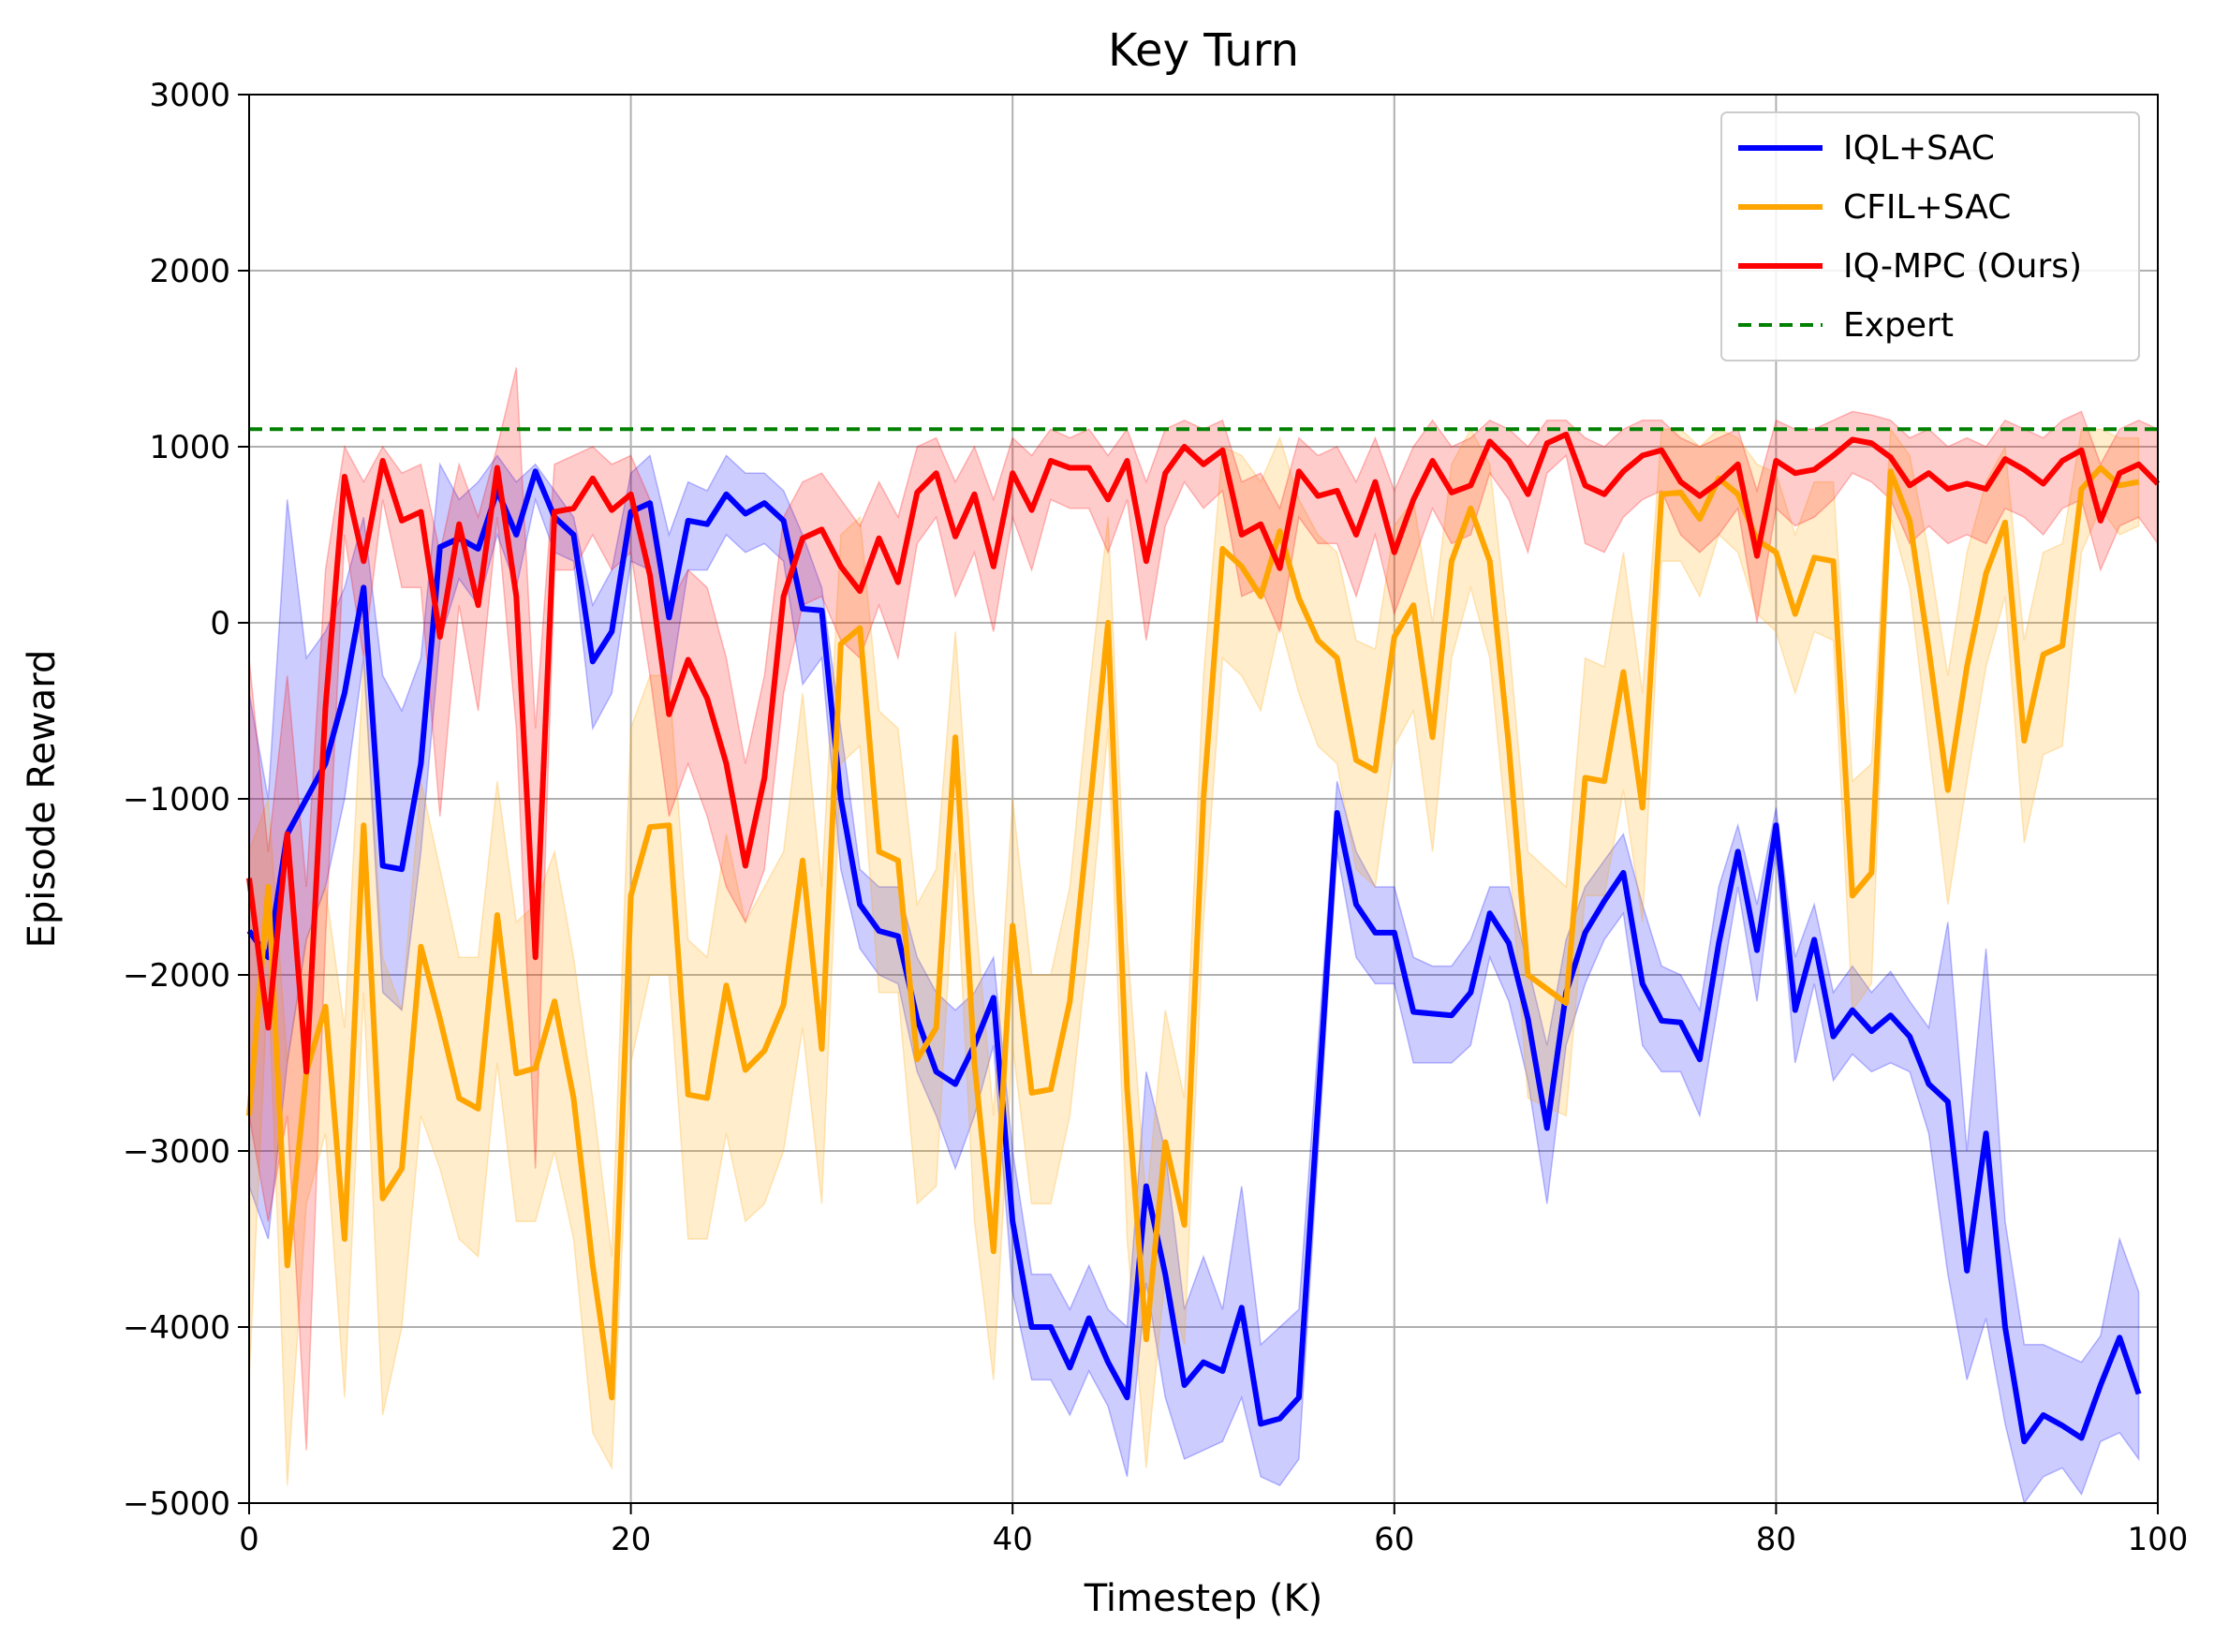  I want to click on y-tick-label: 3000, so click(189, 96).